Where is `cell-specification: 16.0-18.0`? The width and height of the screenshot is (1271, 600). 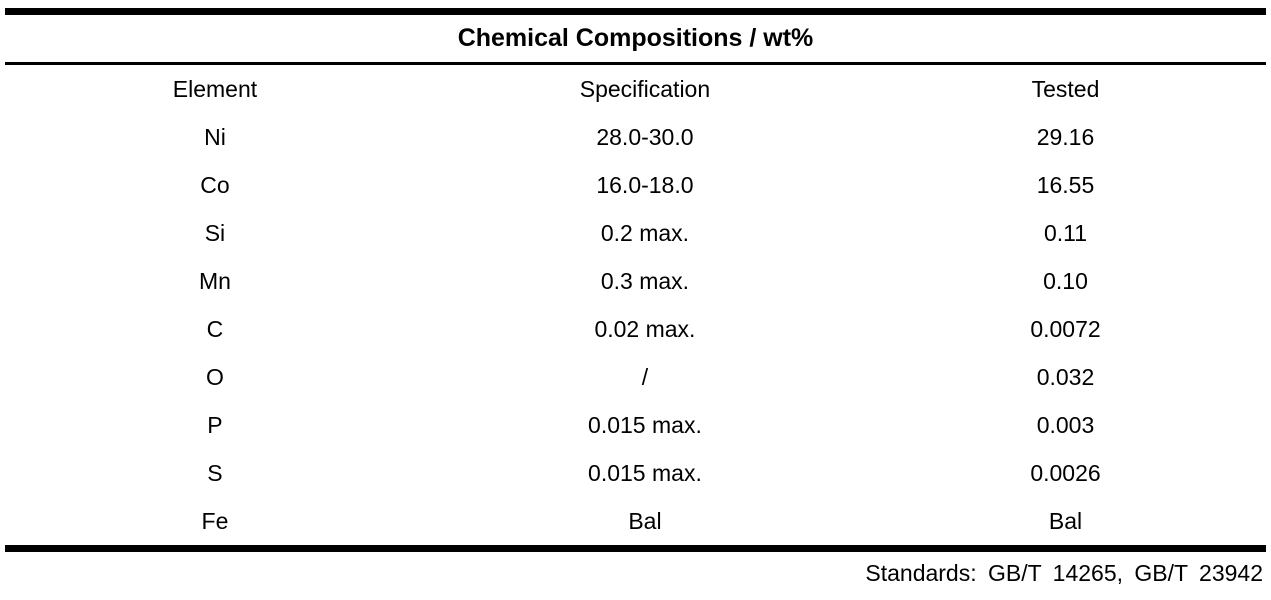
cell-specification: 16.0-18.0 is located at coordinates (645, 184).